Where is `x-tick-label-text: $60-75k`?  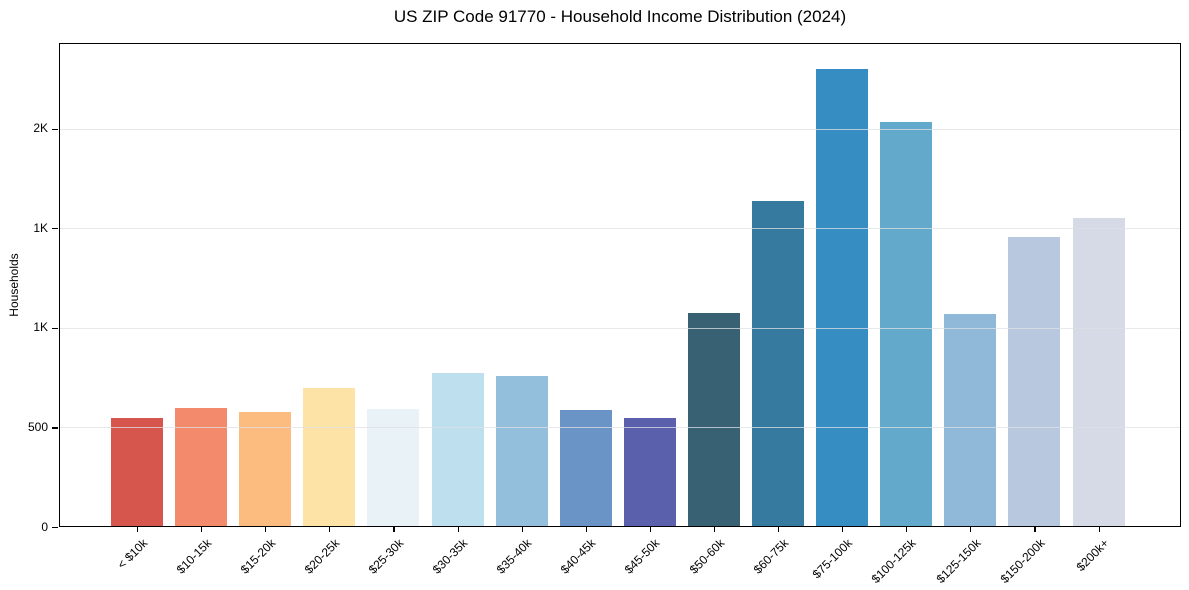
x-tick-label-text: $60-75k is located at coordinates (770, 556).